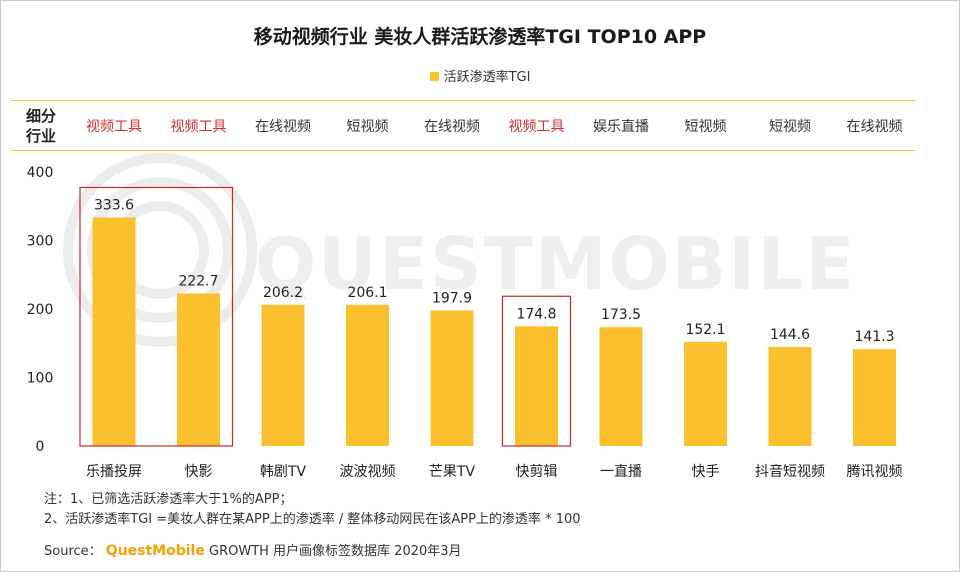 The height and width of the screenshot is (572, 960). Describe the element at coordinates (155, 551) in the screenshot. I see `source-brand: QuestMobile` at that location.